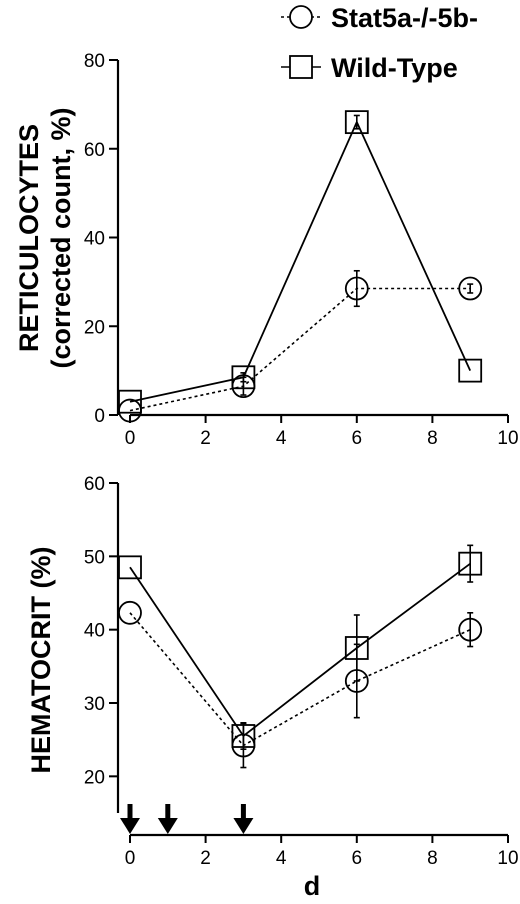 Image resolution: width=520 pixels, height=904 pixels. What do you see at coordinates (94, 704) in the screenshot?
I see `y-tick-label: 30` at bounding box center [94, 704].